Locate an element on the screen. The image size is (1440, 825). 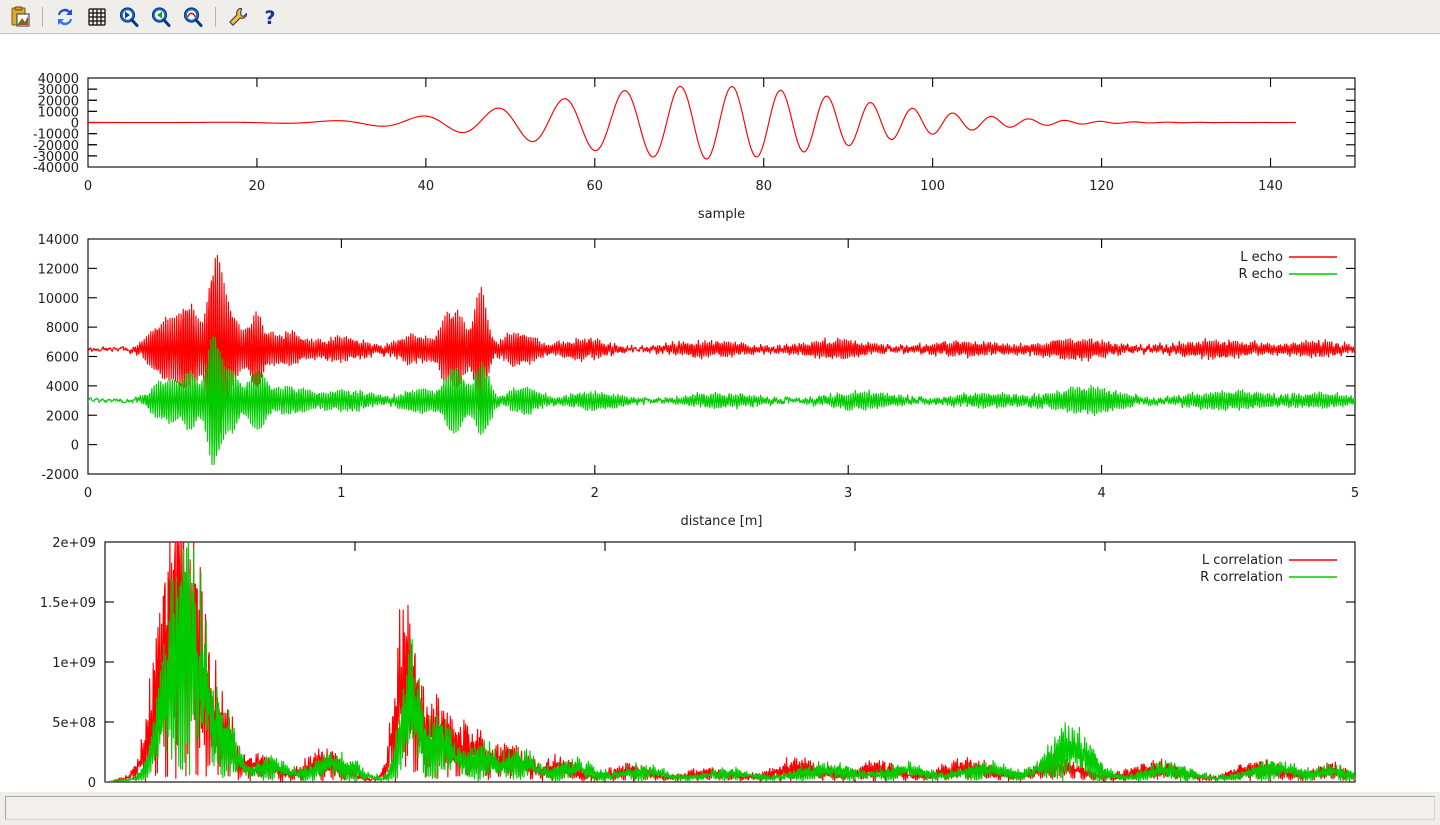
x-tick-label: 2 is located at coordinates (595, 493).